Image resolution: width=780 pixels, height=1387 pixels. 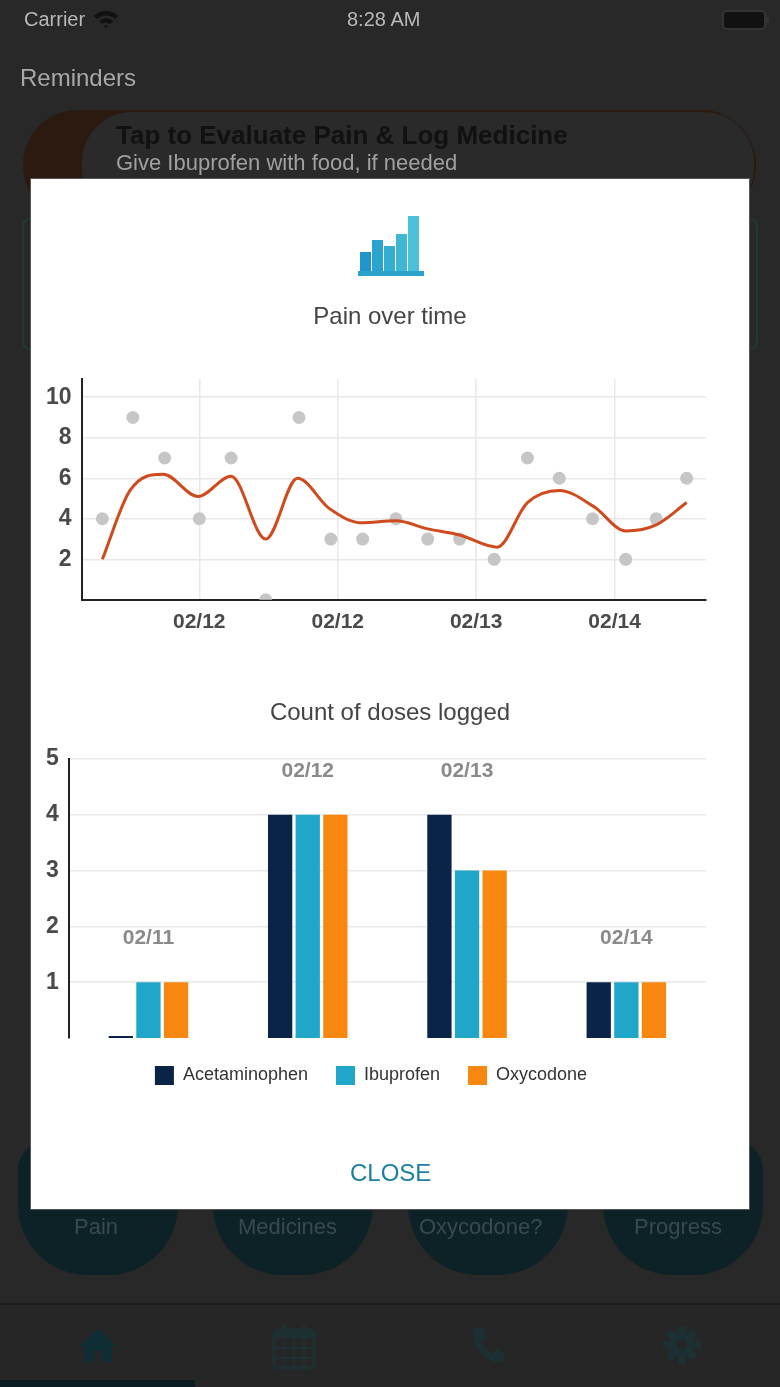 What do you see at coordinates (52, 868) in the screenshot?
I see `y-tick-label: 3` at bounding box center [52, 868].